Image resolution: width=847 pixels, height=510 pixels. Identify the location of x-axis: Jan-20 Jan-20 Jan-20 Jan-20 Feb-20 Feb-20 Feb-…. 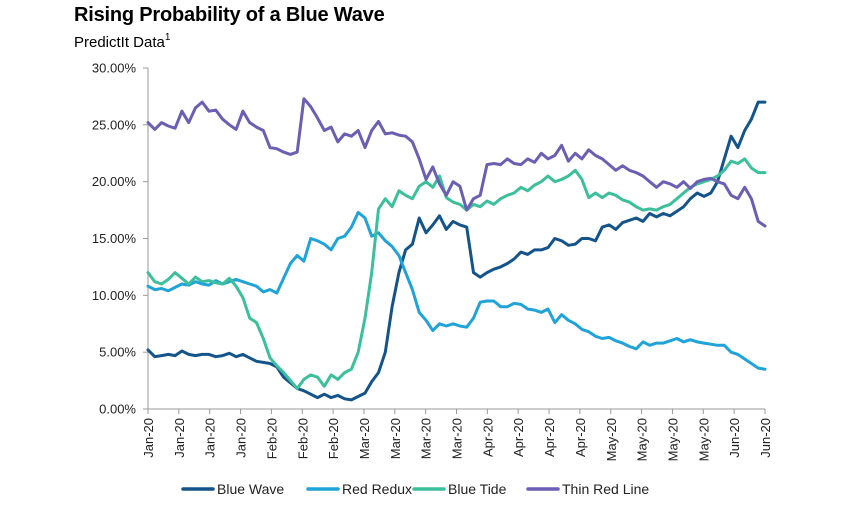
(457, 434).